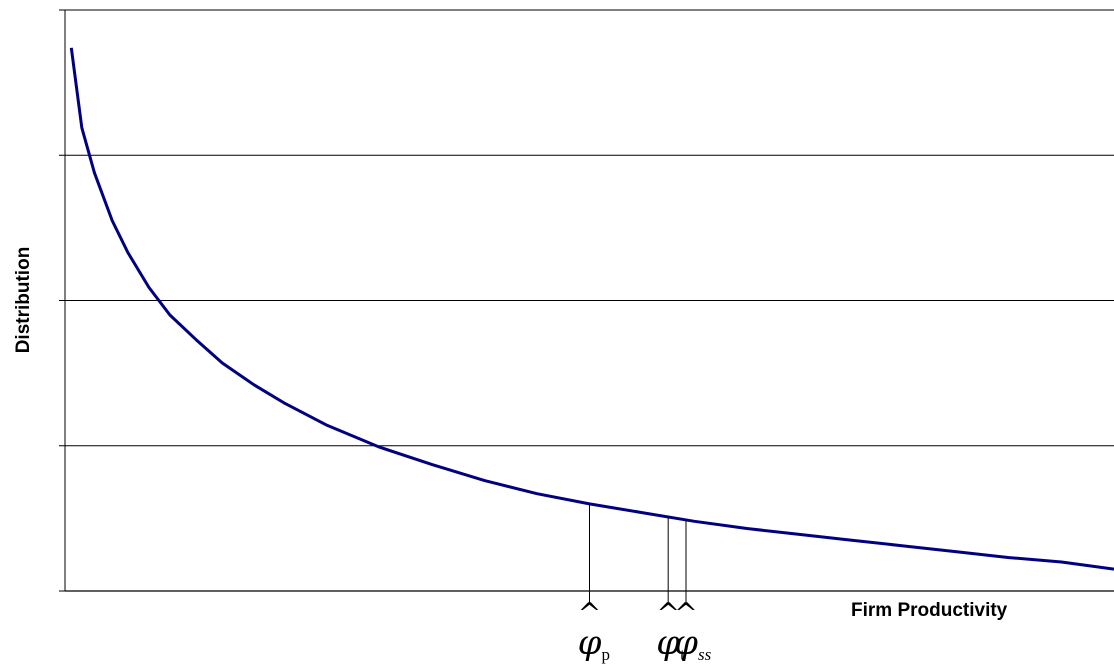 The image size is (1114, 666). I want to click on hat-symbol-ss: ^, so click(685, 613).